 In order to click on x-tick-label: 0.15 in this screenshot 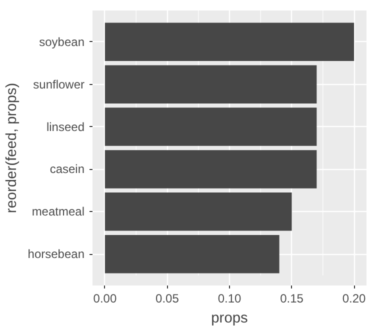, I will do `click(292, 299)`.